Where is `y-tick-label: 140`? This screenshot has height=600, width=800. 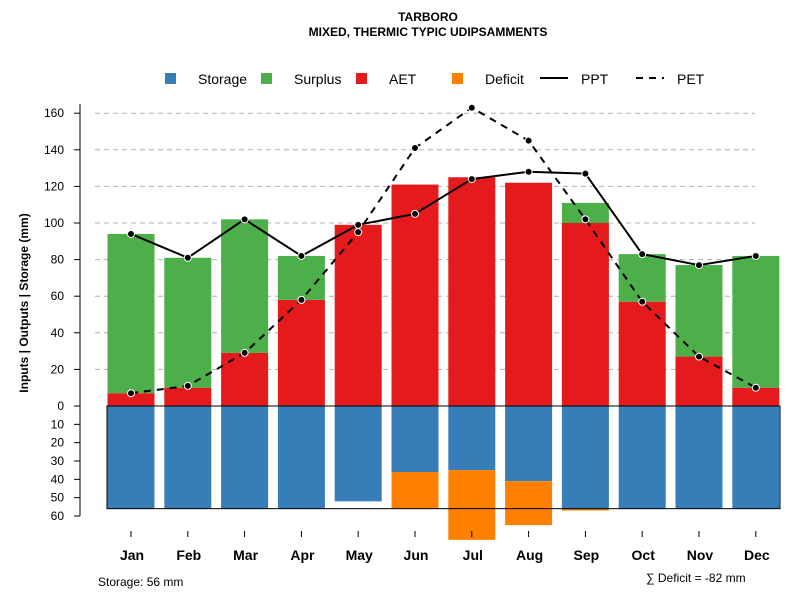 y-tick-label: 140 is located at coordinates (54, 150).